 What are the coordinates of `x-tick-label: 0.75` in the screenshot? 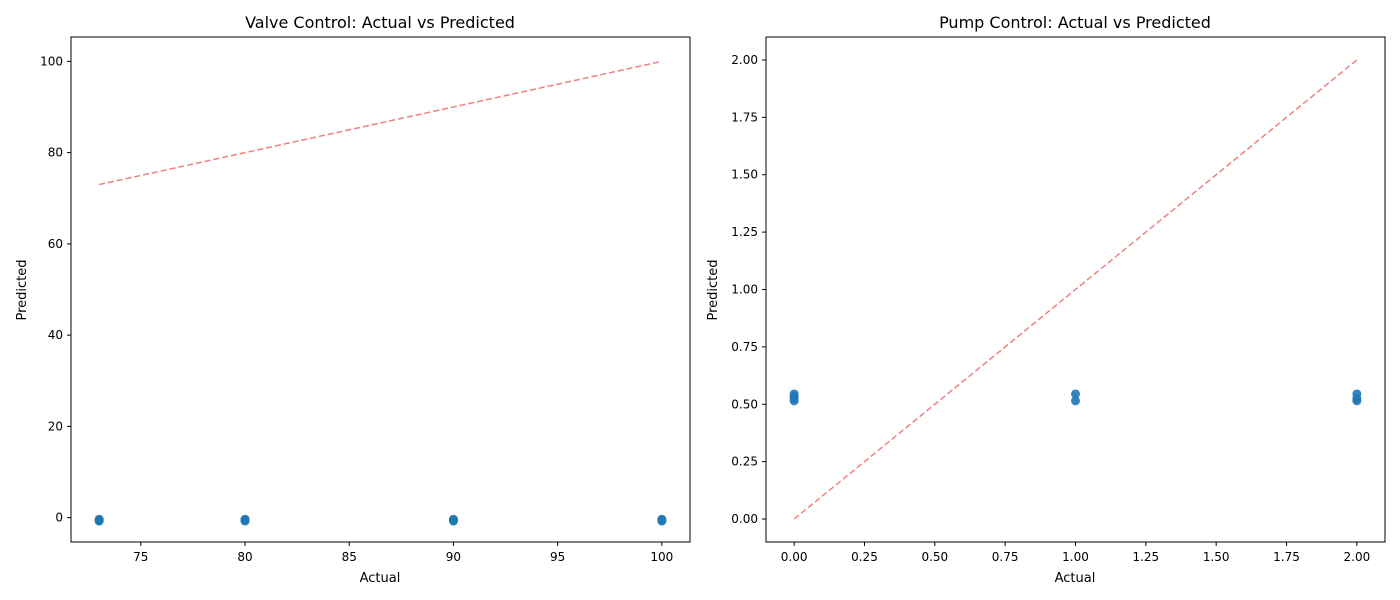 It's located at (1005, 557).